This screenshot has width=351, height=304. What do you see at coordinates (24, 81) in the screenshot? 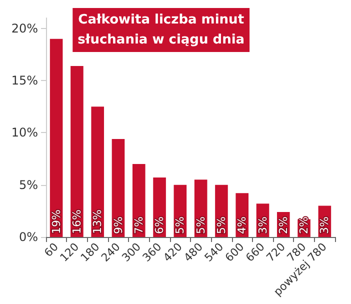
I see `y-tick-label: 15%` at bounding box center [24, 81].